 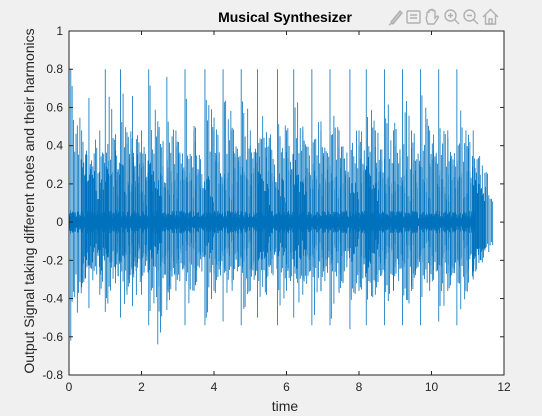 What do you see at coordinates (285, 17) in the screenshot?
I see `chart-title: Musical Synthesizer` at bounding box center [285, 17].